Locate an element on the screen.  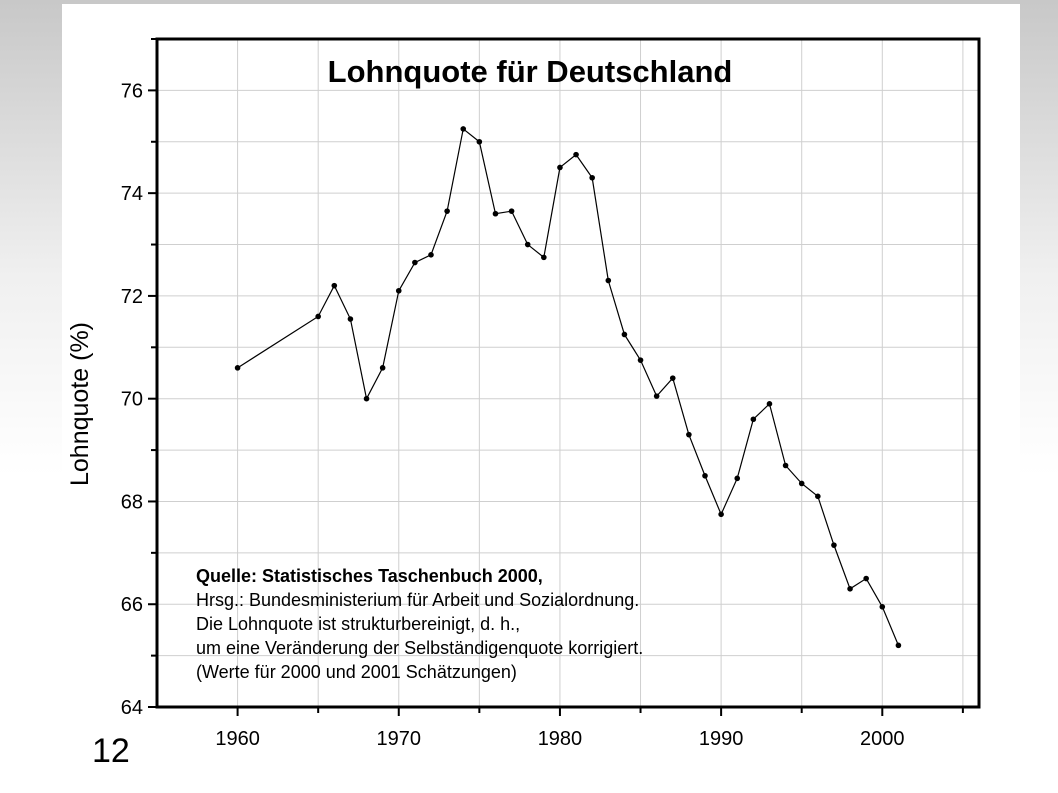
page-number: 12 is located at coordinates (111, 751).